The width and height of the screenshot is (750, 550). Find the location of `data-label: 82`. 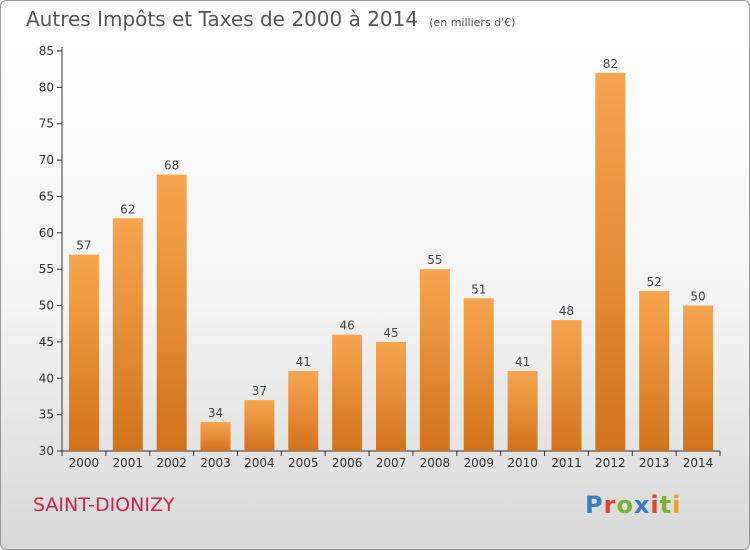

data-label: 82 is located at coordinates (610, 64).